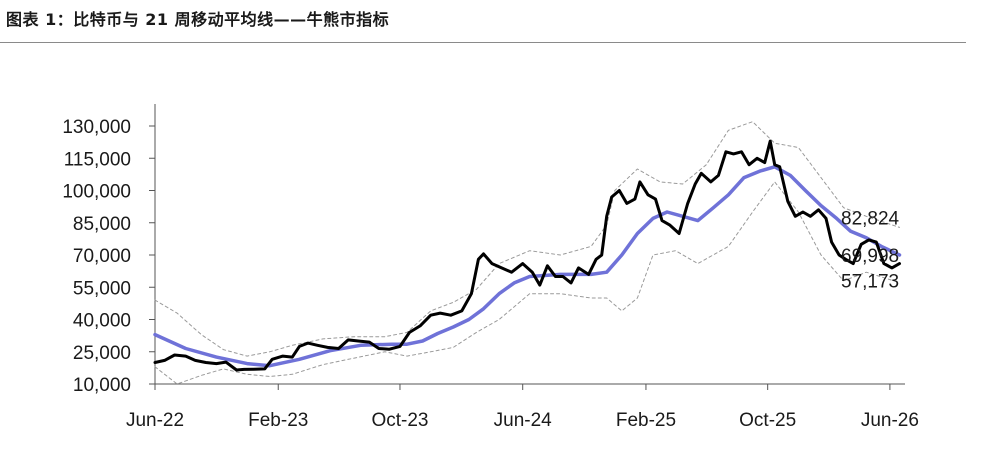  I want to click on x-tick-label: Oct-25, so click(767, 420).